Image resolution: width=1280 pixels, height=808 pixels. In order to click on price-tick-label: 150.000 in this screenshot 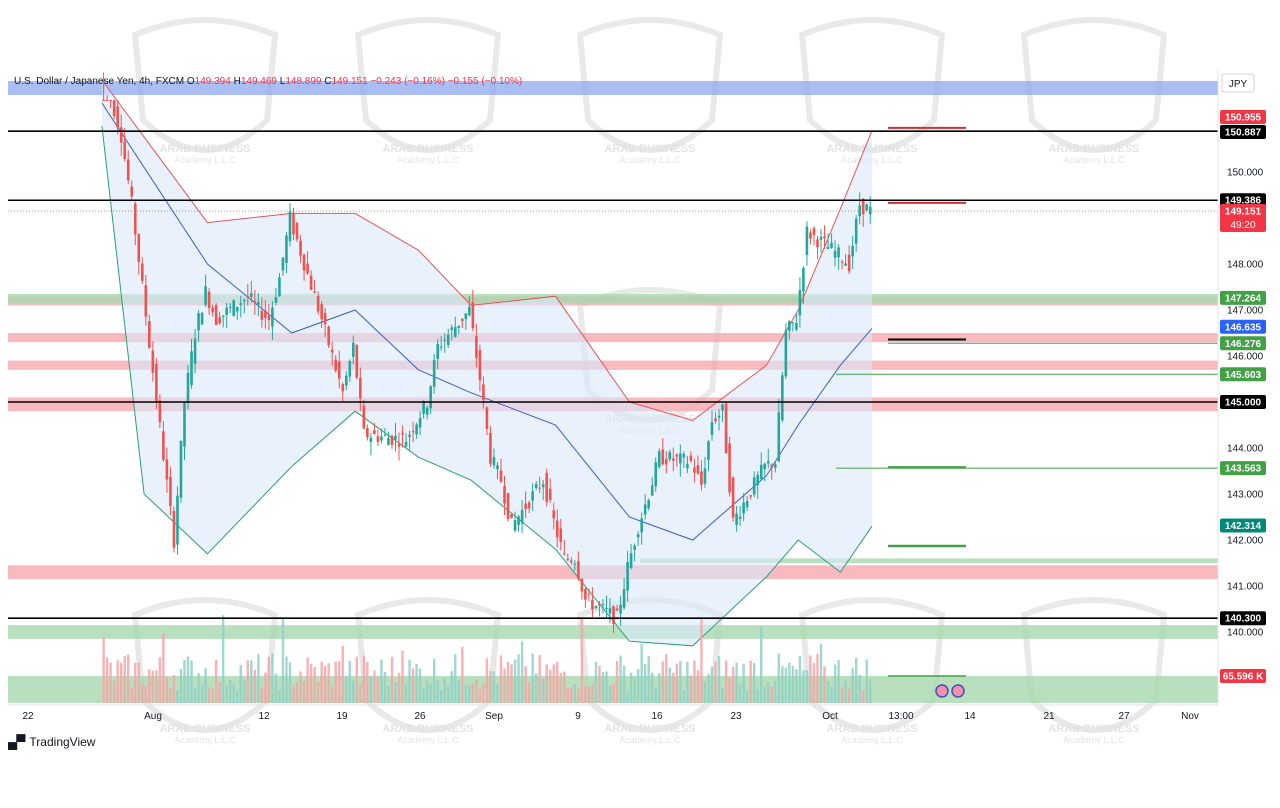, I will do `click(1245, 173)`.